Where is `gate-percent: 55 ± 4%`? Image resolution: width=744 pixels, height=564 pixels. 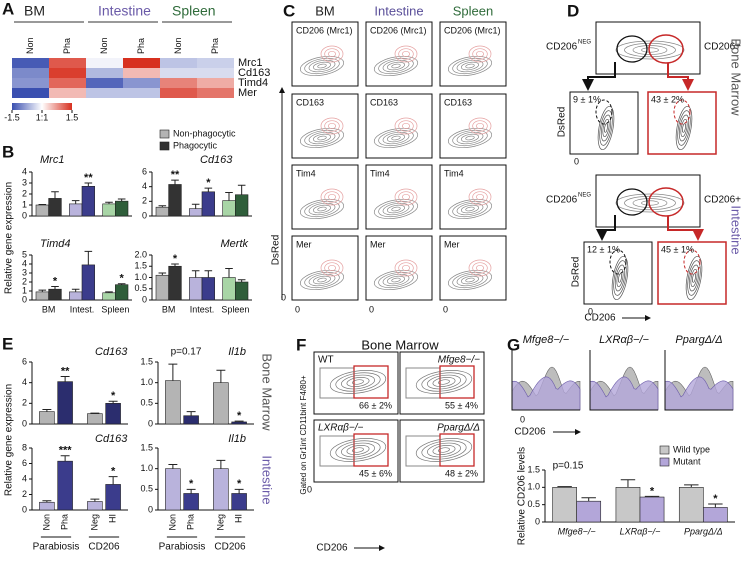
gate-percent: 55 ± 4% is located at coordinates (461, 405).